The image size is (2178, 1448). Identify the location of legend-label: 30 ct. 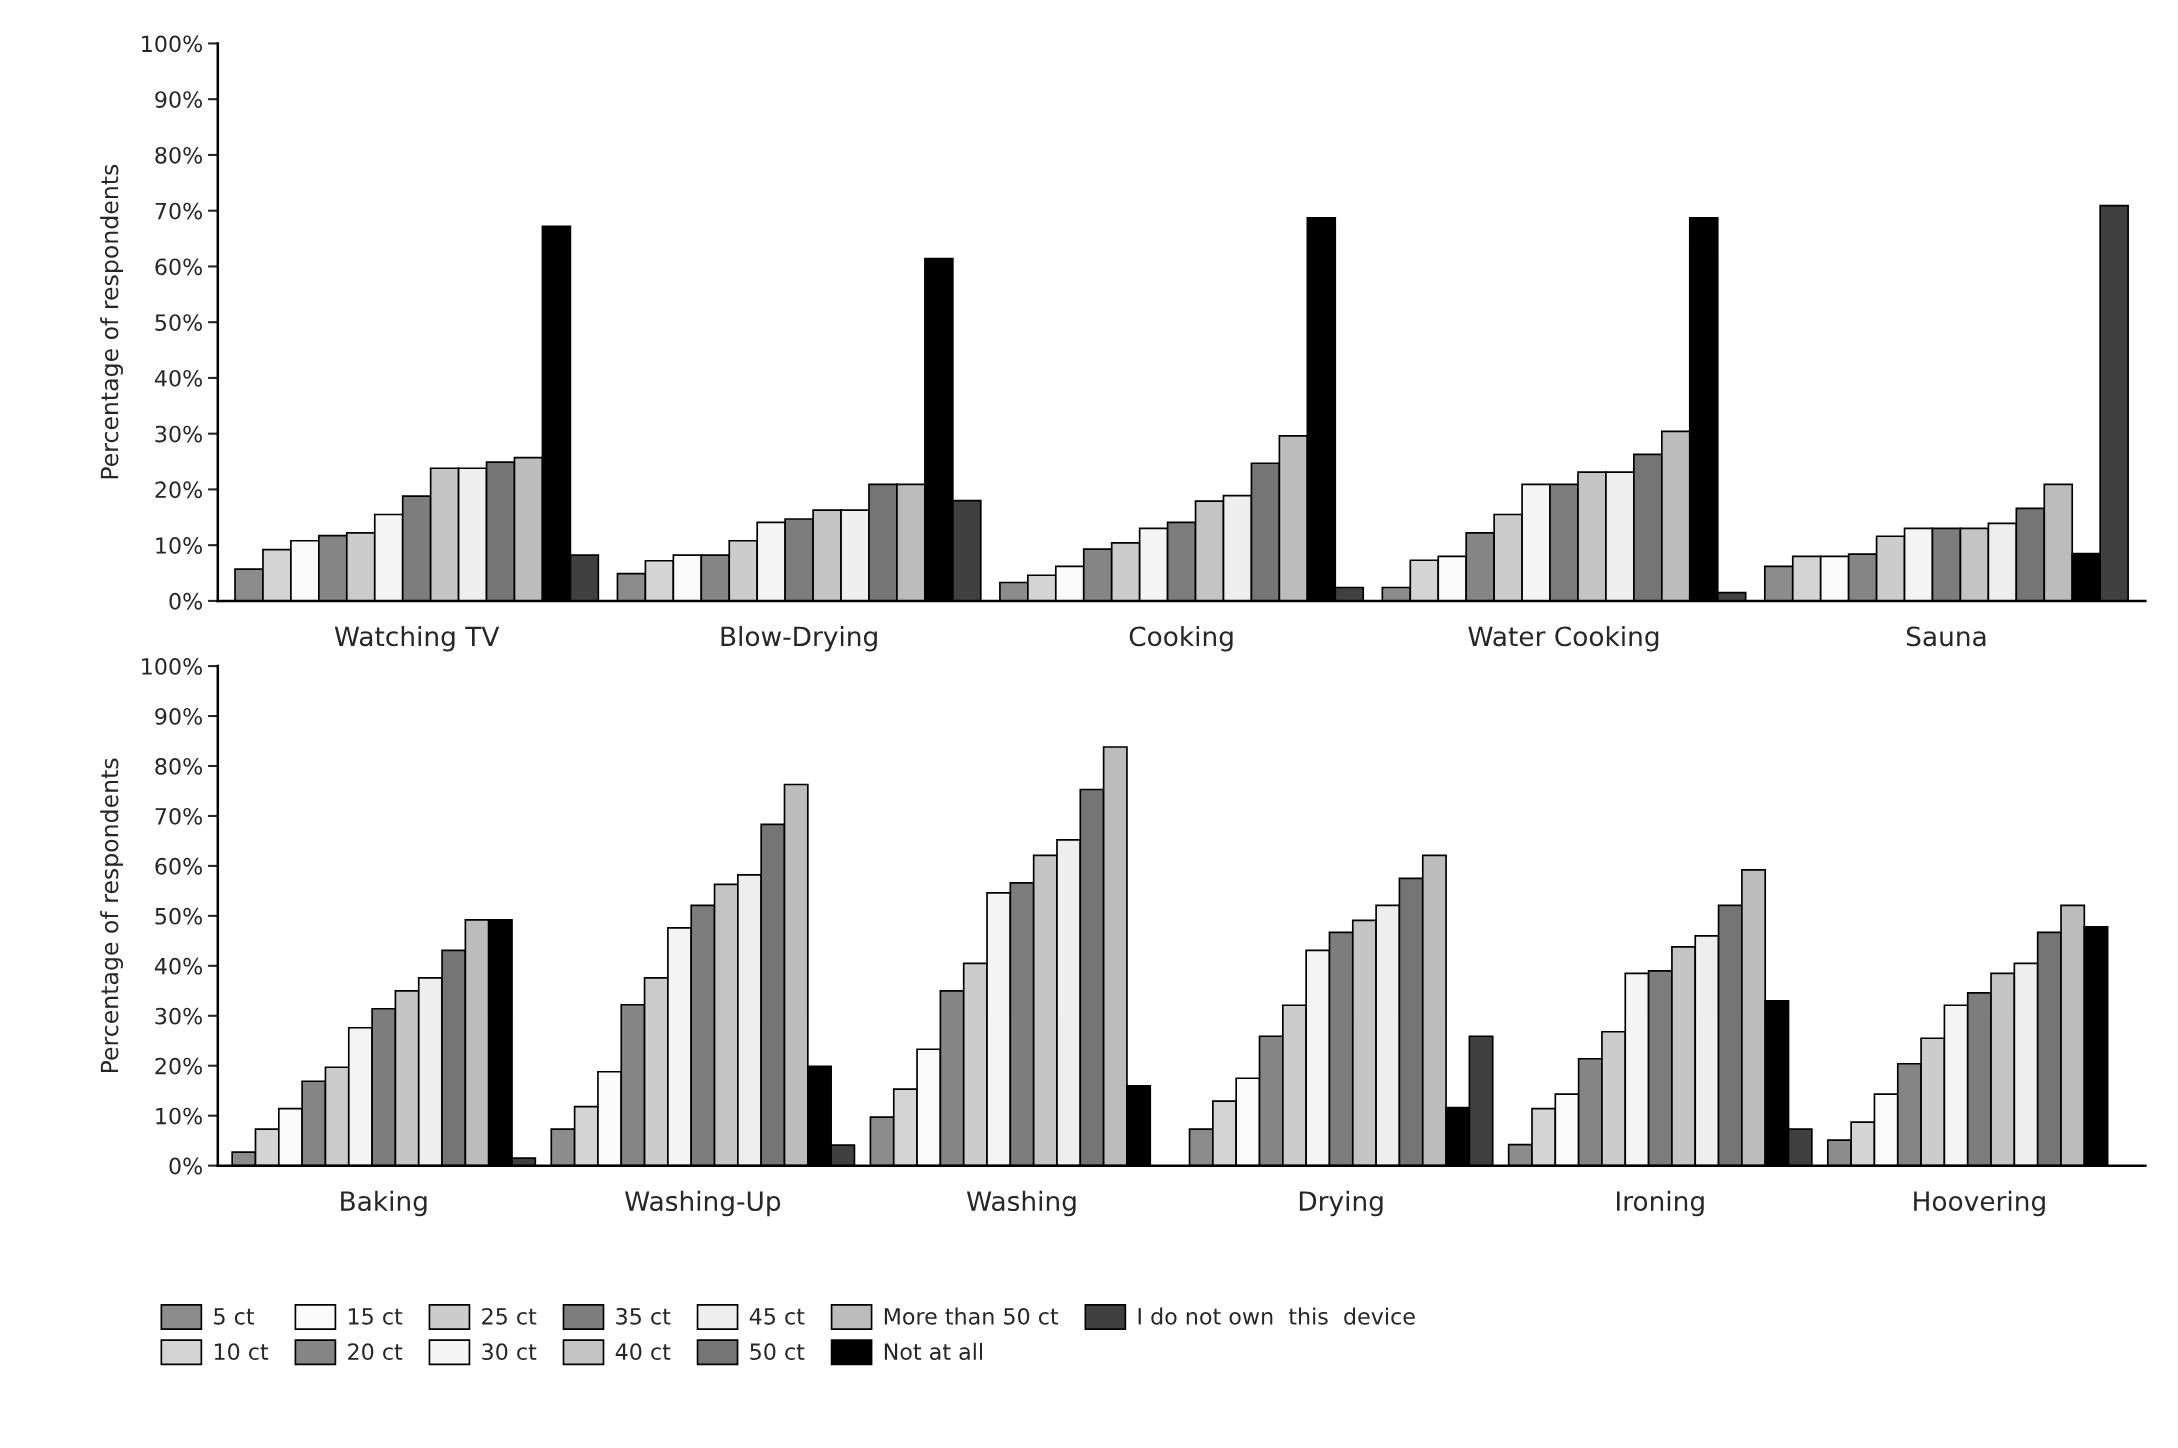
(509, 1352).